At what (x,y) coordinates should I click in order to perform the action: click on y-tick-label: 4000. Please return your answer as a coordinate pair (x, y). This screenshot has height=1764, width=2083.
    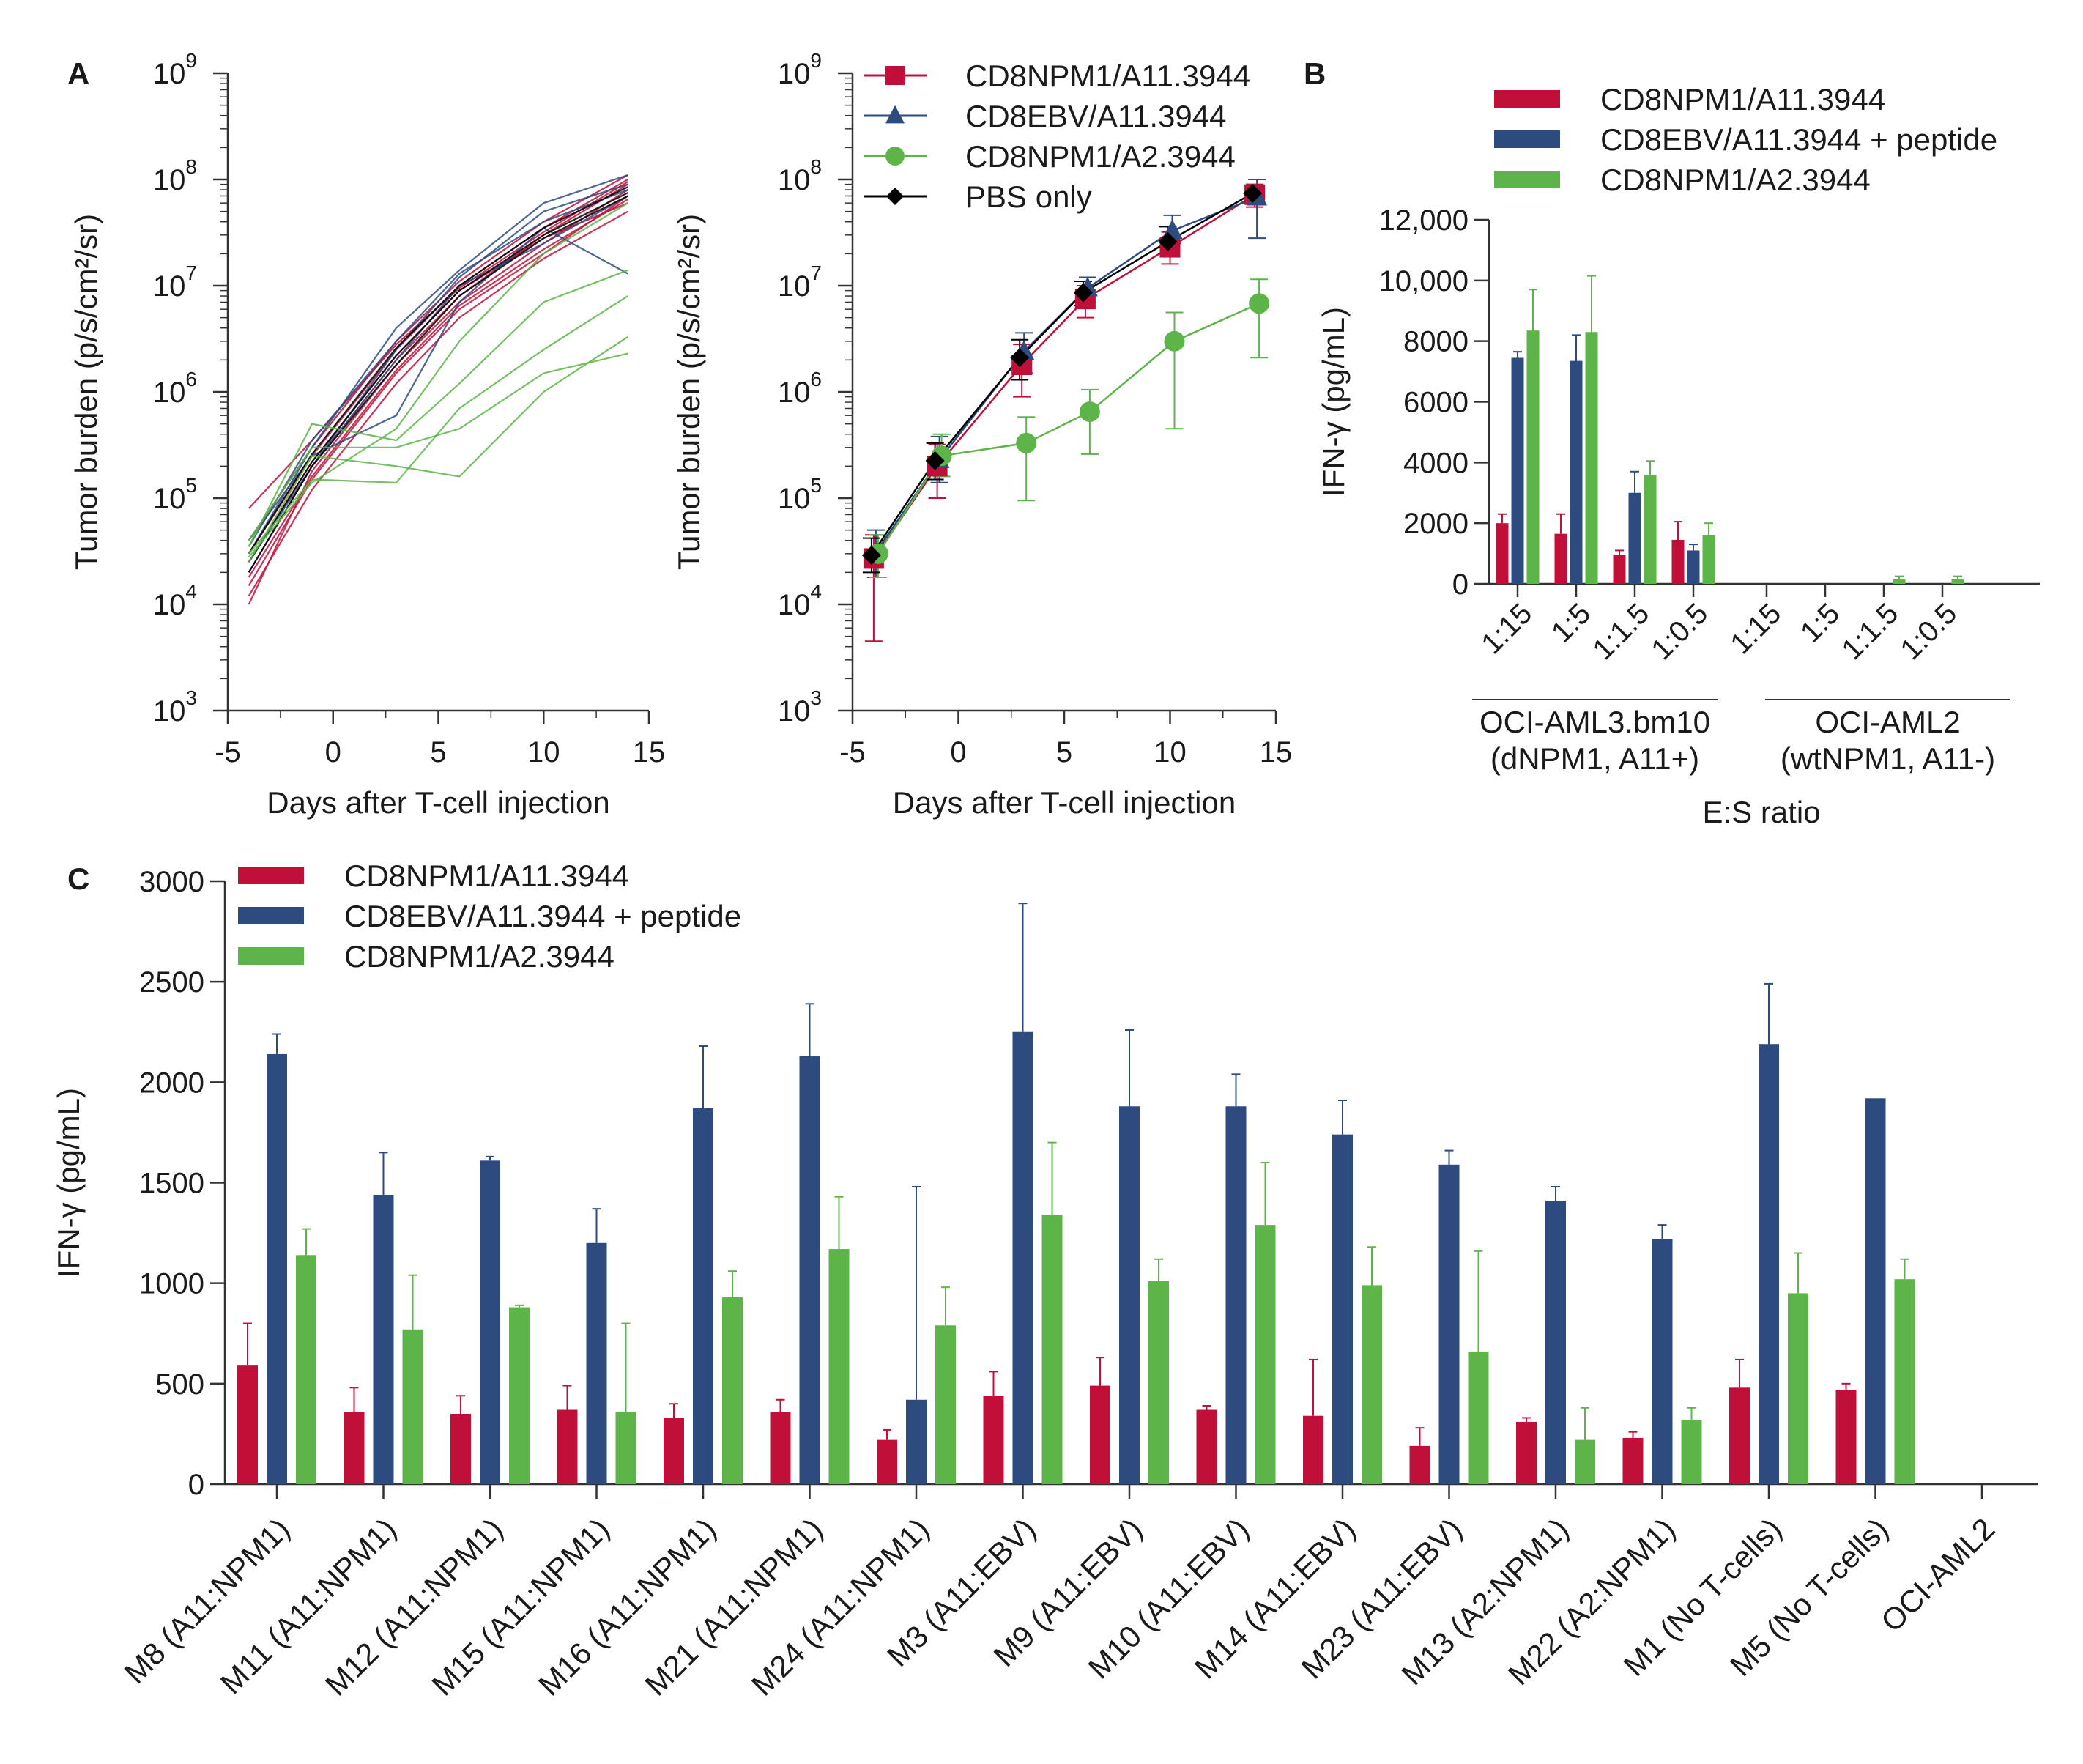
    Looking at the image, I should click on (1436, 463).